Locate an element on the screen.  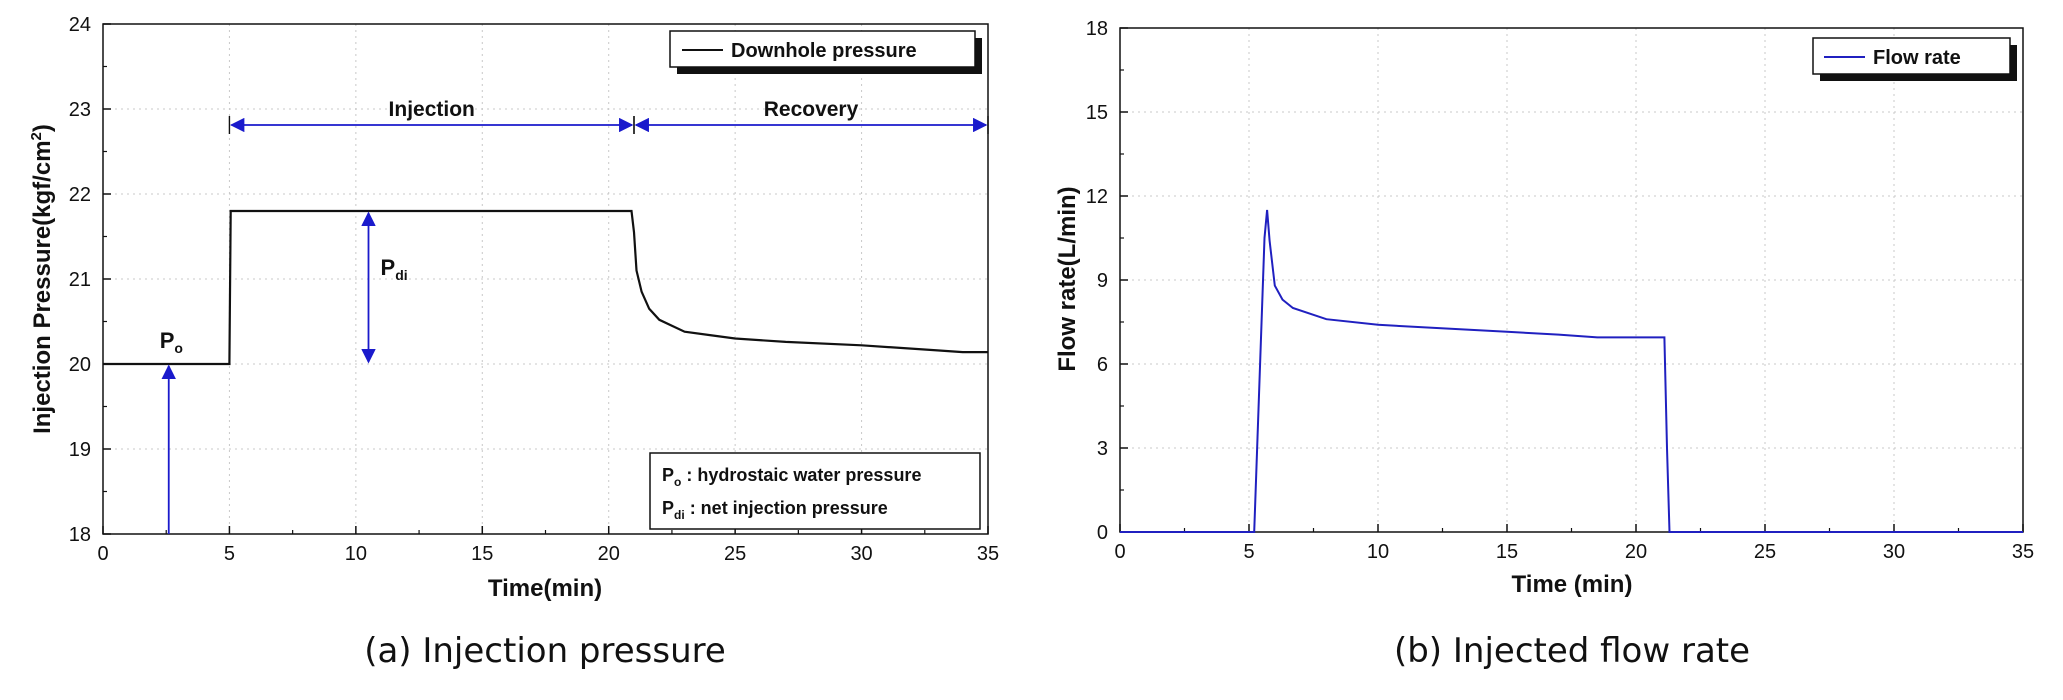
chart-b-y-tick-labels: 0 3 6 9 12 15 18 is located at coordinates (1097, 281).